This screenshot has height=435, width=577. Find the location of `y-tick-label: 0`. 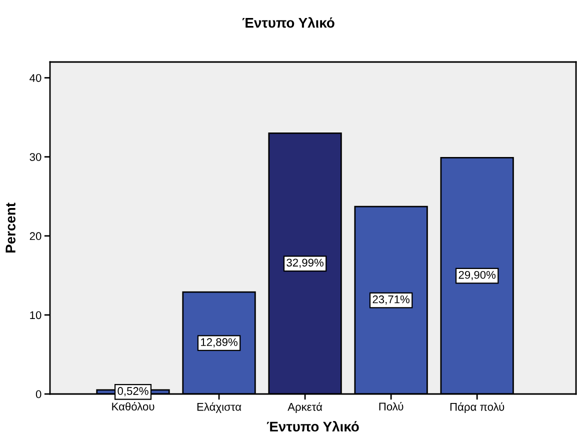

y-tick-label: 0 is located at coordinates (39, 394).